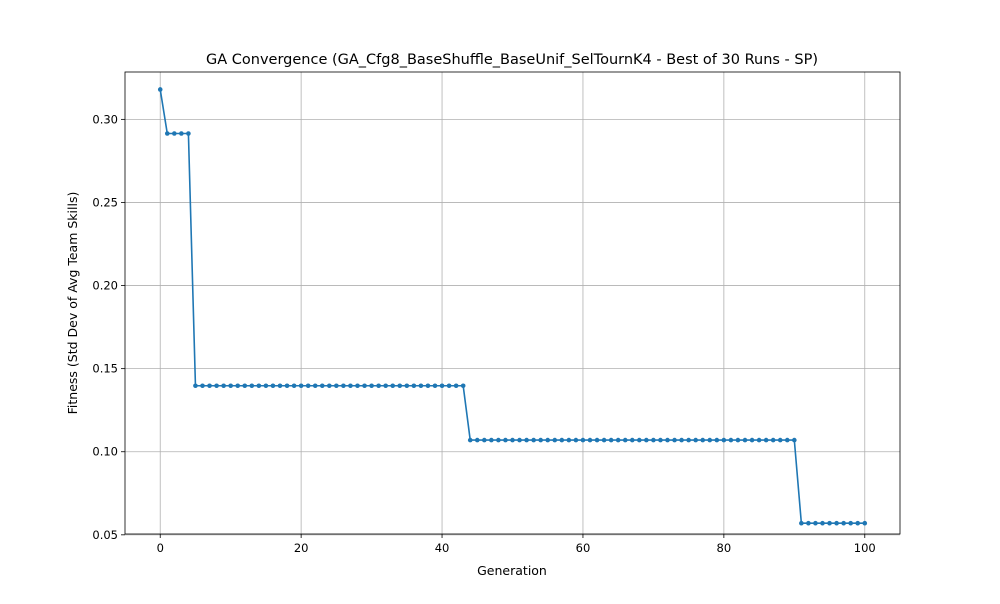  I want to click on y-tick-label: 0.25, so click(105, 202).